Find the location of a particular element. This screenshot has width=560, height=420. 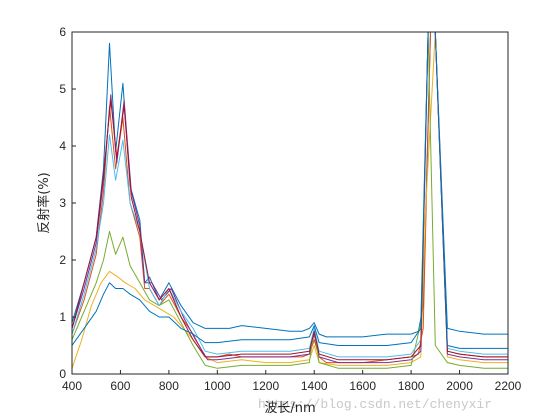

x-axis-label: 波长/nm is located at coordinates (289, 408).